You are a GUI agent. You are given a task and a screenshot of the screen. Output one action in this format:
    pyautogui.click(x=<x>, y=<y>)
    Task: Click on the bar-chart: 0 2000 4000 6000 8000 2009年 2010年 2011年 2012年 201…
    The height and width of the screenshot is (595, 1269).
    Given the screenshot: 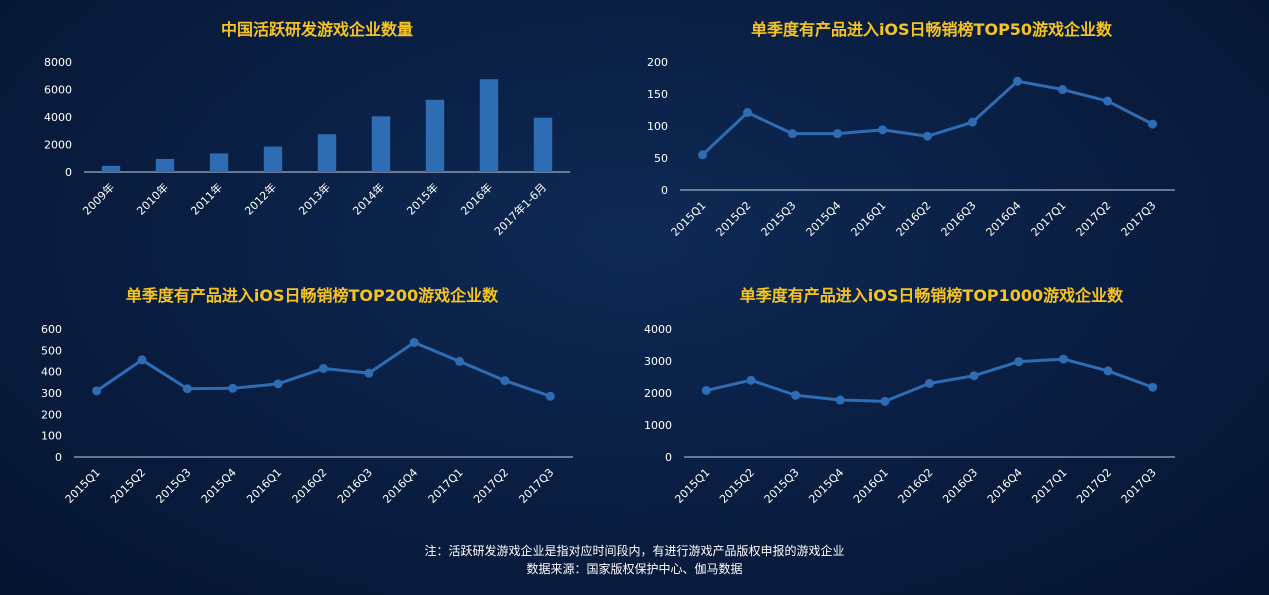 What is the action you would take?
    pyautogui.click(x=307, y=147)
    